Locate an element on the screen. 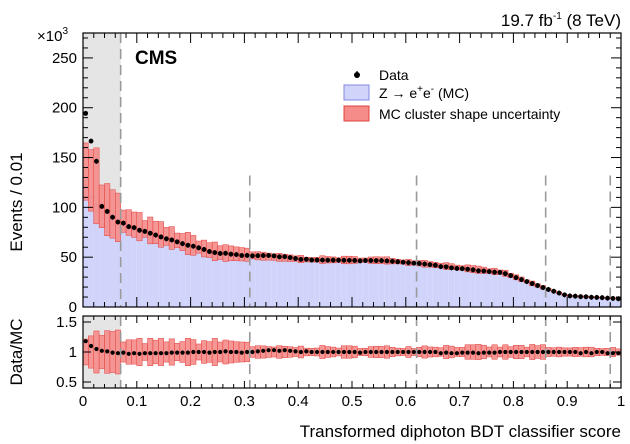 This screenshot has height=444, width=630. legend-entry-mc: Z → e+e- (MC) is located at coordinates (406, 92).